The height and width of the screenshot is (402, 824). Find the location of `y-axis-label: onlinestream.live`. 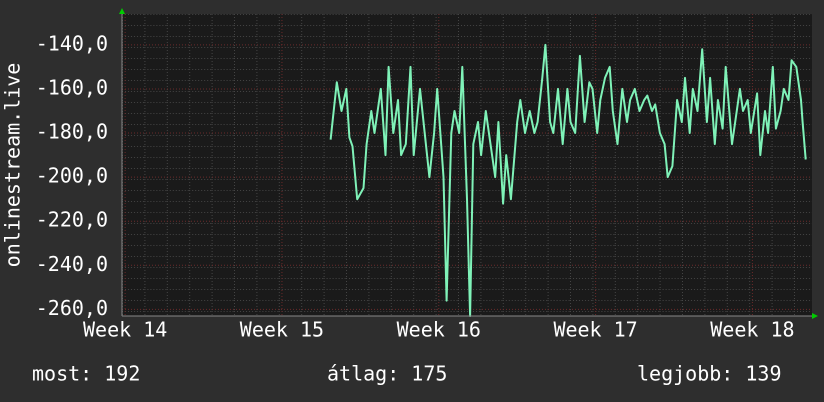

y-axis-label: onlinestream.live is located at coordinates (13, 165).